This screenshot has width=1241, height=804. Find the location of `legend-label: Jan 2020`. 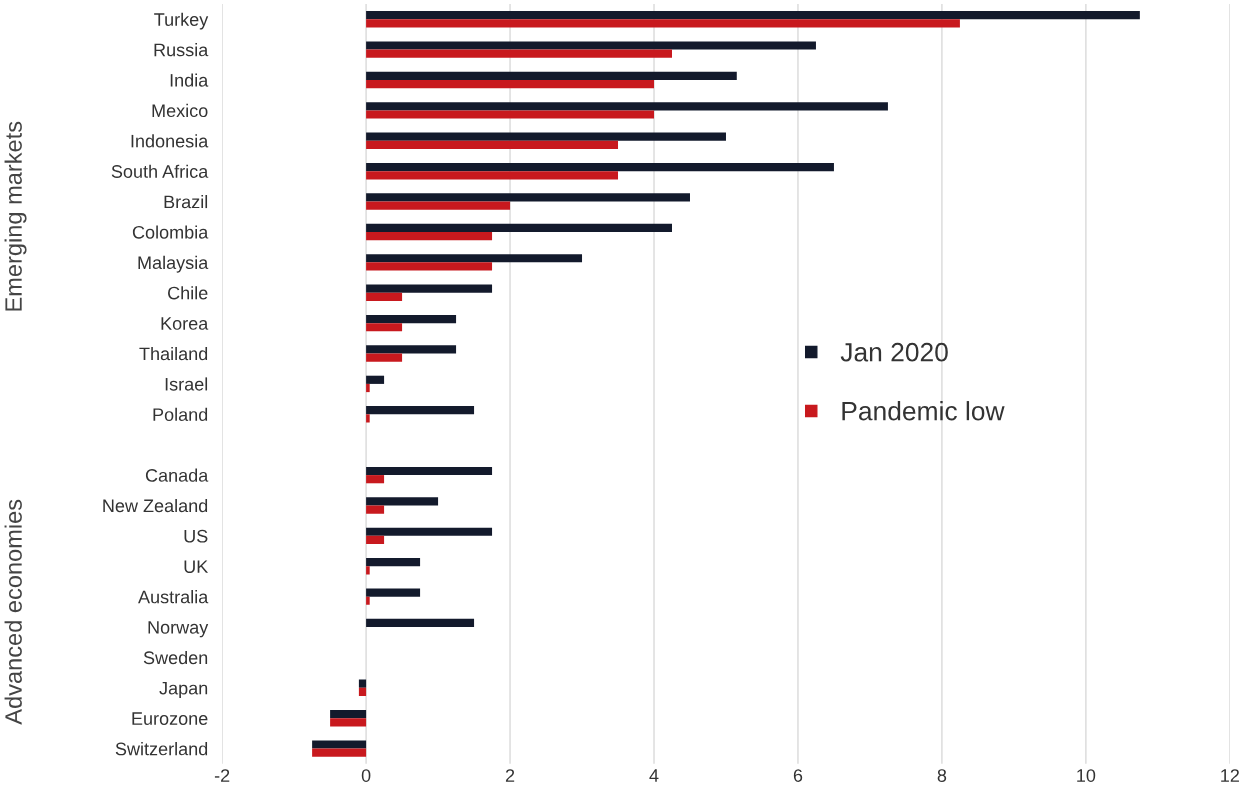

legend-label: Jan 2020 is located at coordinates (894, 352).